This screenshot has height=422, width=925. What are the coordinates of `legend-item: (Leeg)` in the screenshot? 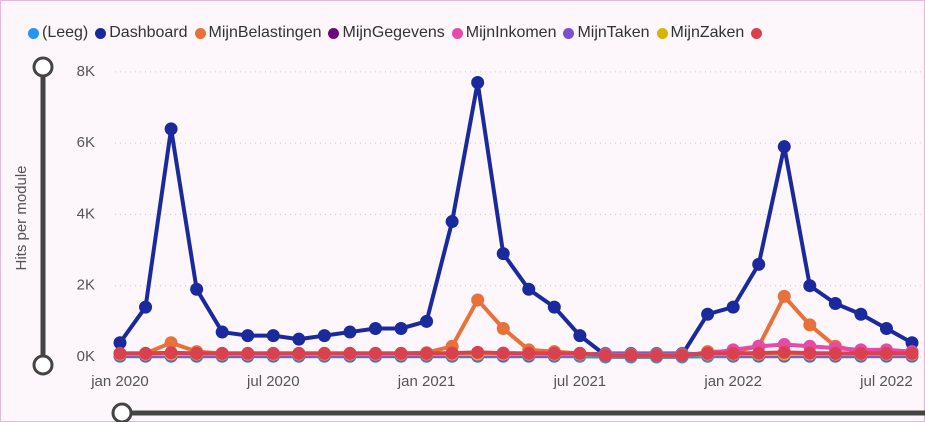 It's located at (58, 33).